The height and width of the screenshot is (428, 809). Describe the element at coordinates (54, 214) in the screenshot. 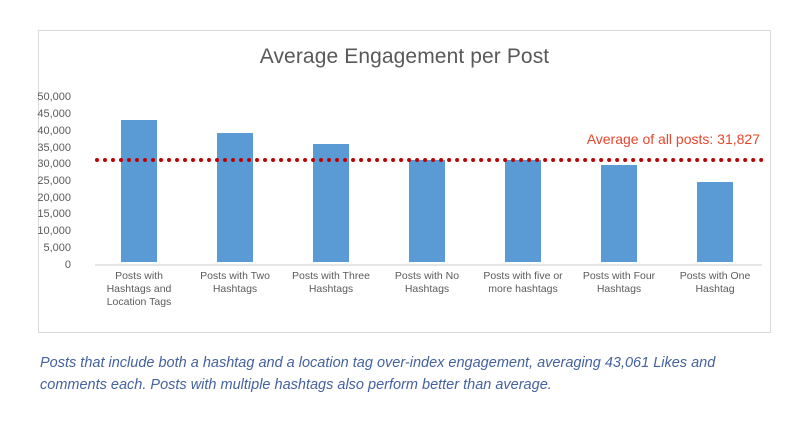

I see `y-axis-tick-label: 15,000` at that location.